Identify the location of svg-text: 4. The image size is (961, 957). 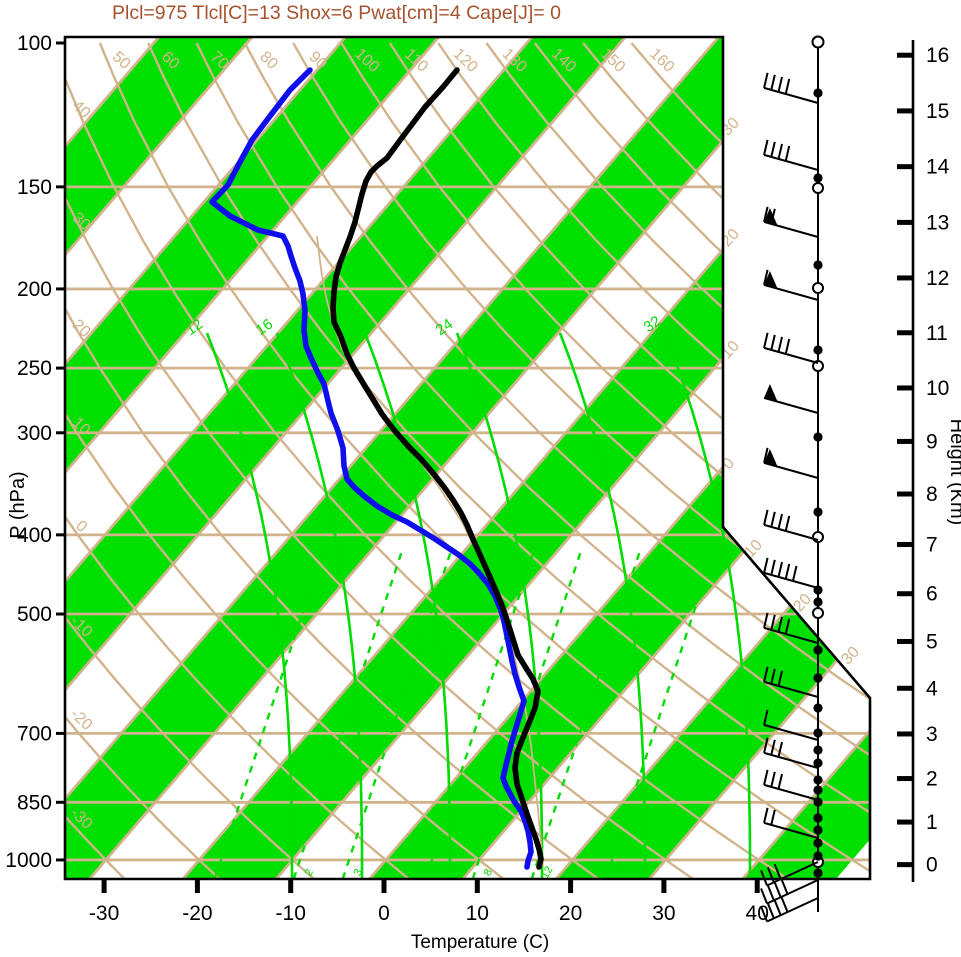
(932, 688).